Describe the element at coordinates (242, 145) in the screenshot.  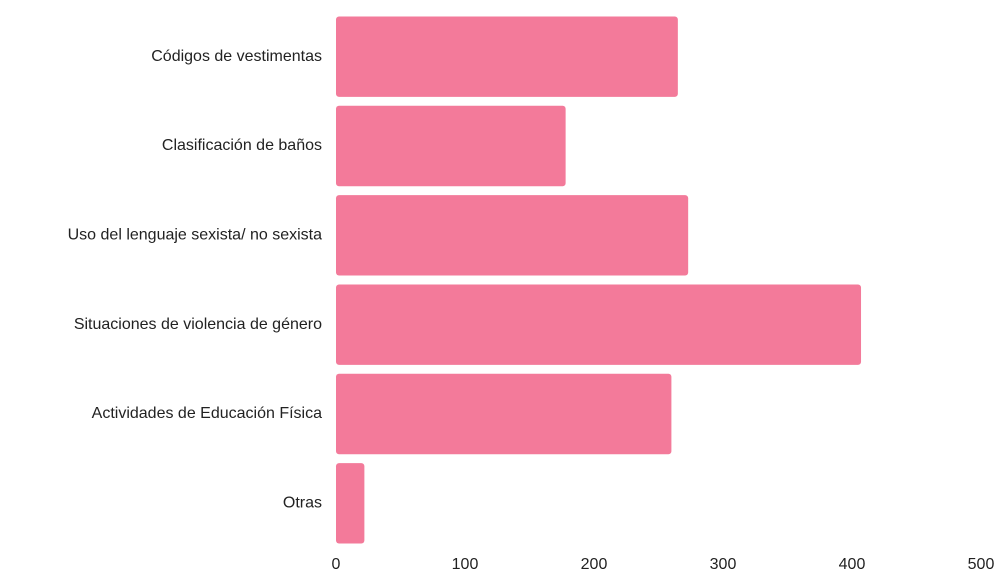
I see `y-tick-label: Clasificación de baños` at that location.